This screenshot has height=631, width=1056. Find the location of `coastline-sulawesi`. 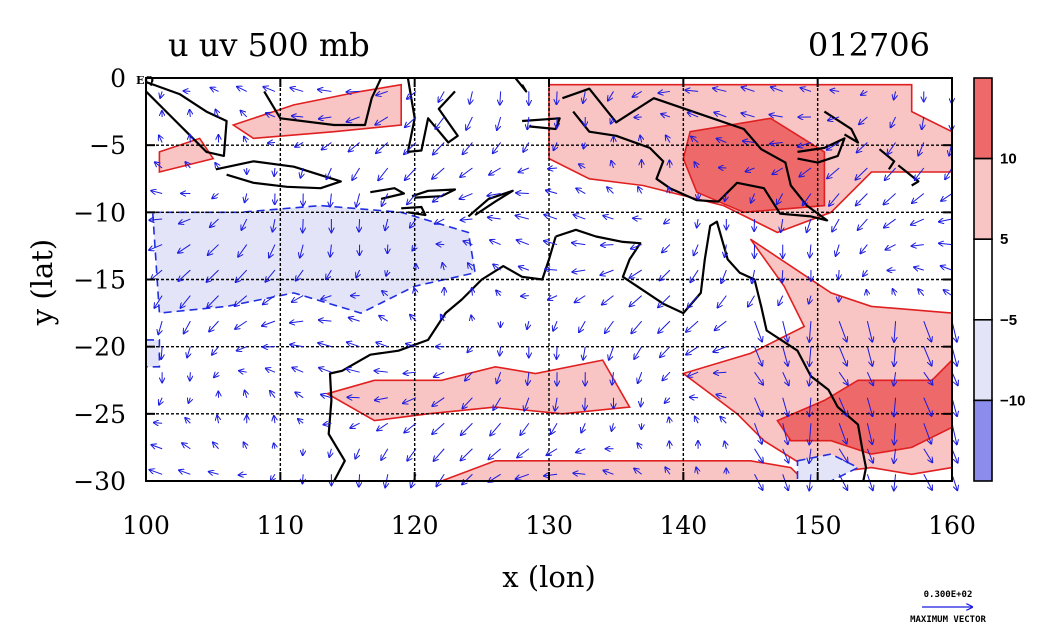

coastline-sulawesi is located at coordinates (432, 115).